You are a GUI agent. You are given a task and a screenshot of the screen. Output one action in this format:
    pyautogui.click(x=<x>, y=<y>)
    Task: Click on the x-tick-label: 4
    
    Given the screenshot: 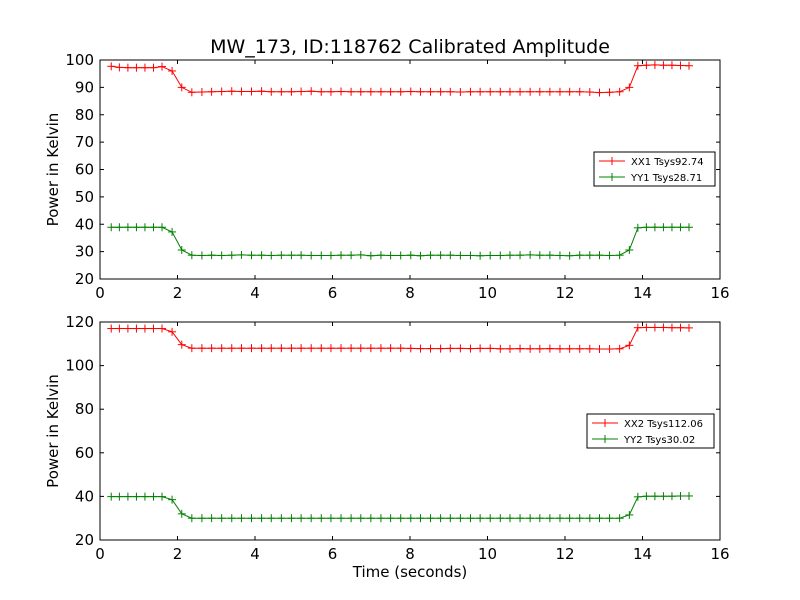 What is the action you would take?
    pyautogui.click(x=255, y=293)
    